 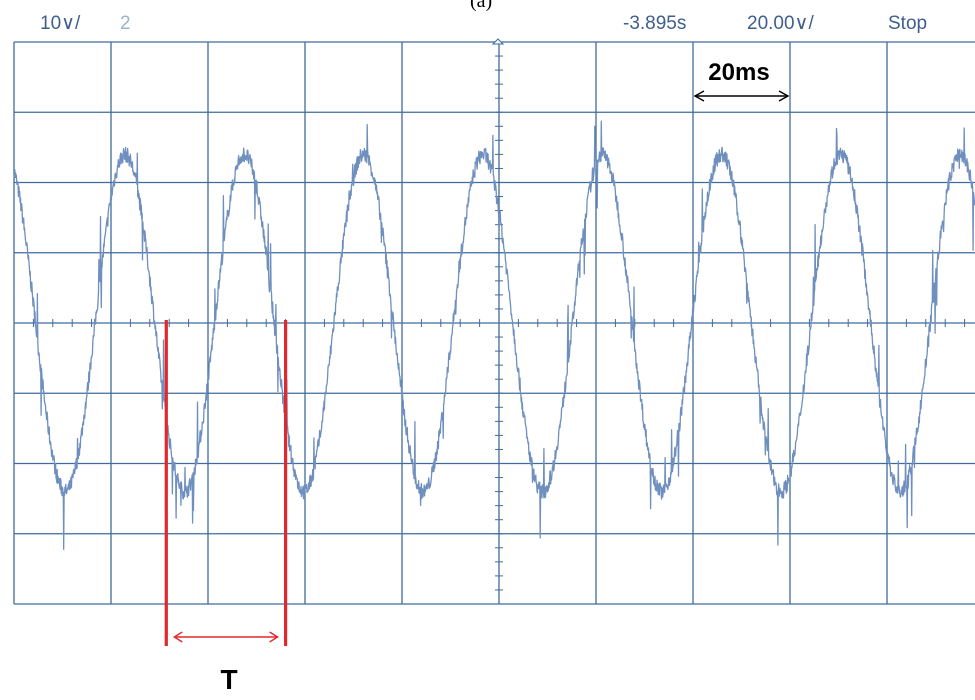 I want to click on period-arrow, so click(x=225, y=637).